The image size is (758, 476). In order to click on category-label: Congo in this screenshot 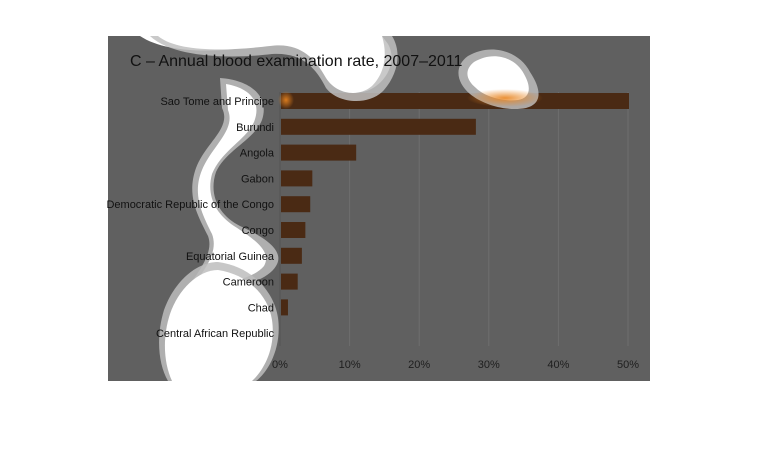, I will do `click(258, 231)`.